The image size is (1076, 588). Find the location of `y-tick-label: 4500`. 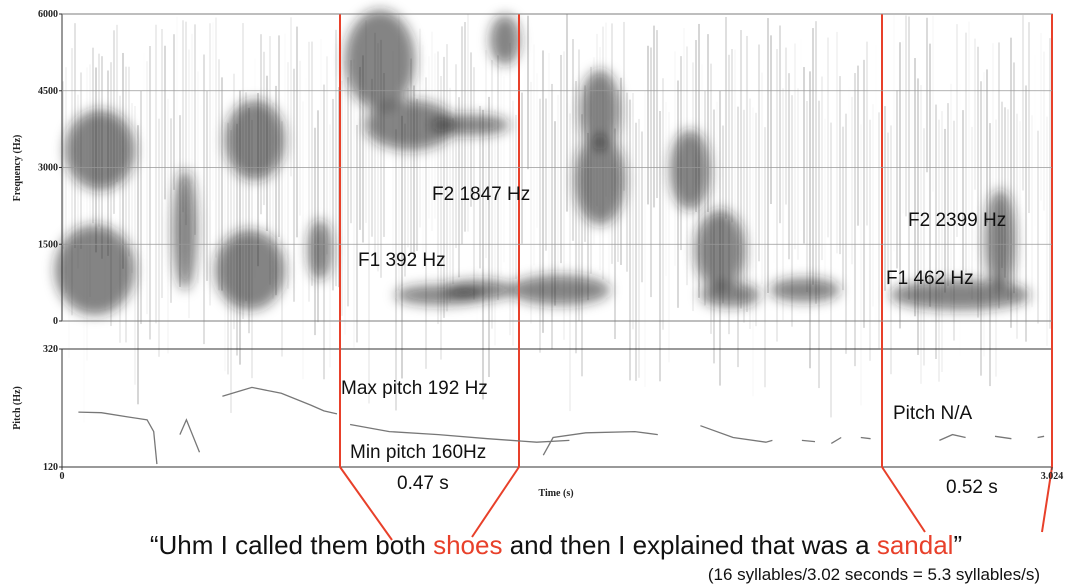

y-tick-label: 4500 is located at coordinates (48, 91).